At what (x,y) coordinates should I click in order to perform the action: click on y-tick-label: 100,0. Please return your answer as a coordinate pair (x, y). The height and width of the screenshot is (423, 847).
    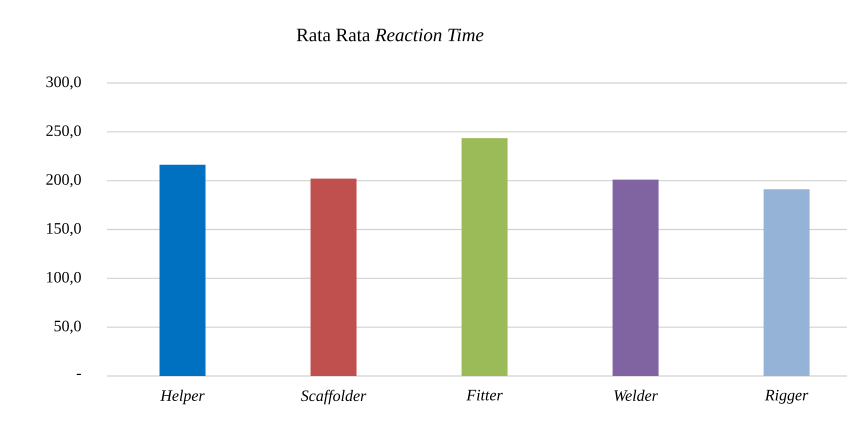
    Looking at the image, I should click on (64, 278).